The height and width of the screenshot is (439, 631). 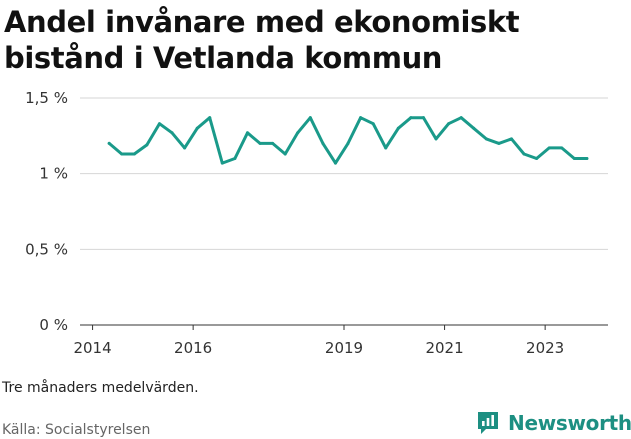 I want to click on y-tick-label: 1,5 %, so click(x=46, y=98).